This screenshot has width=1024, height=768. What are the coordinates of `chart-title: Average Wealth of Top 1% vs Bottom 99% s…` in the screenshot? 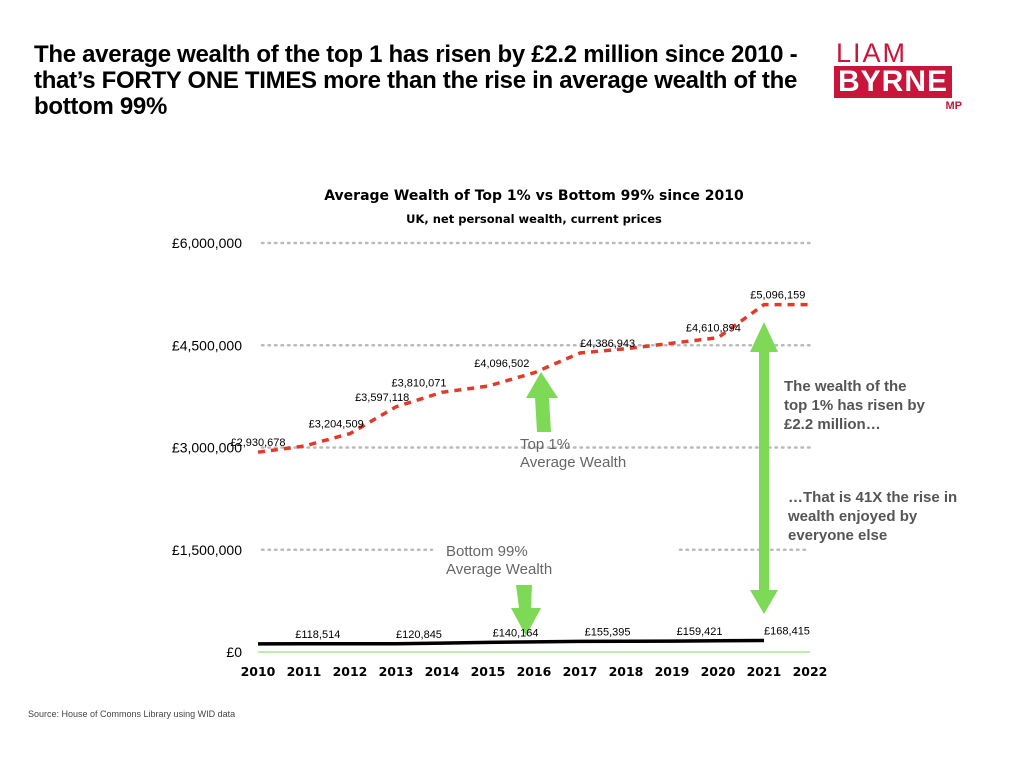 It's located at (534, 196).